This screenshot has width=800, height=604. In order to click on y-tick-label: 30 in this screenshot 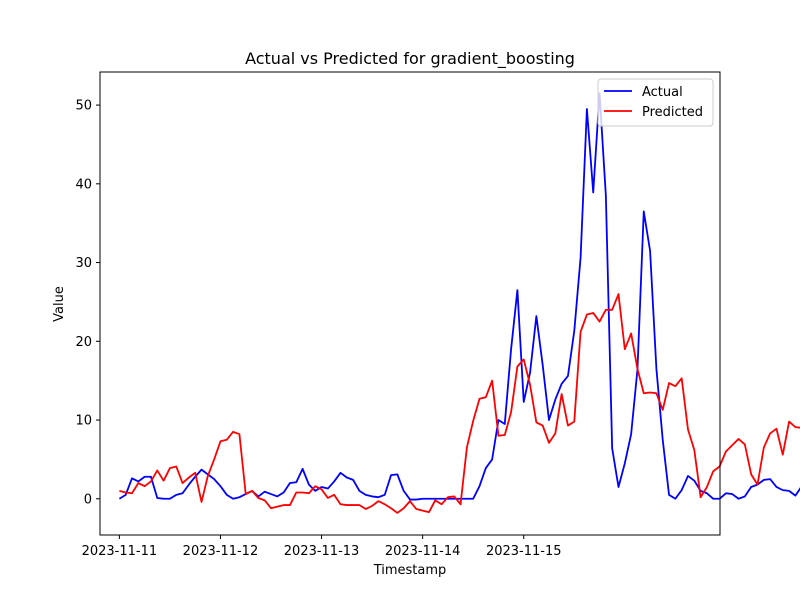, I will do `click(83, 263)`.